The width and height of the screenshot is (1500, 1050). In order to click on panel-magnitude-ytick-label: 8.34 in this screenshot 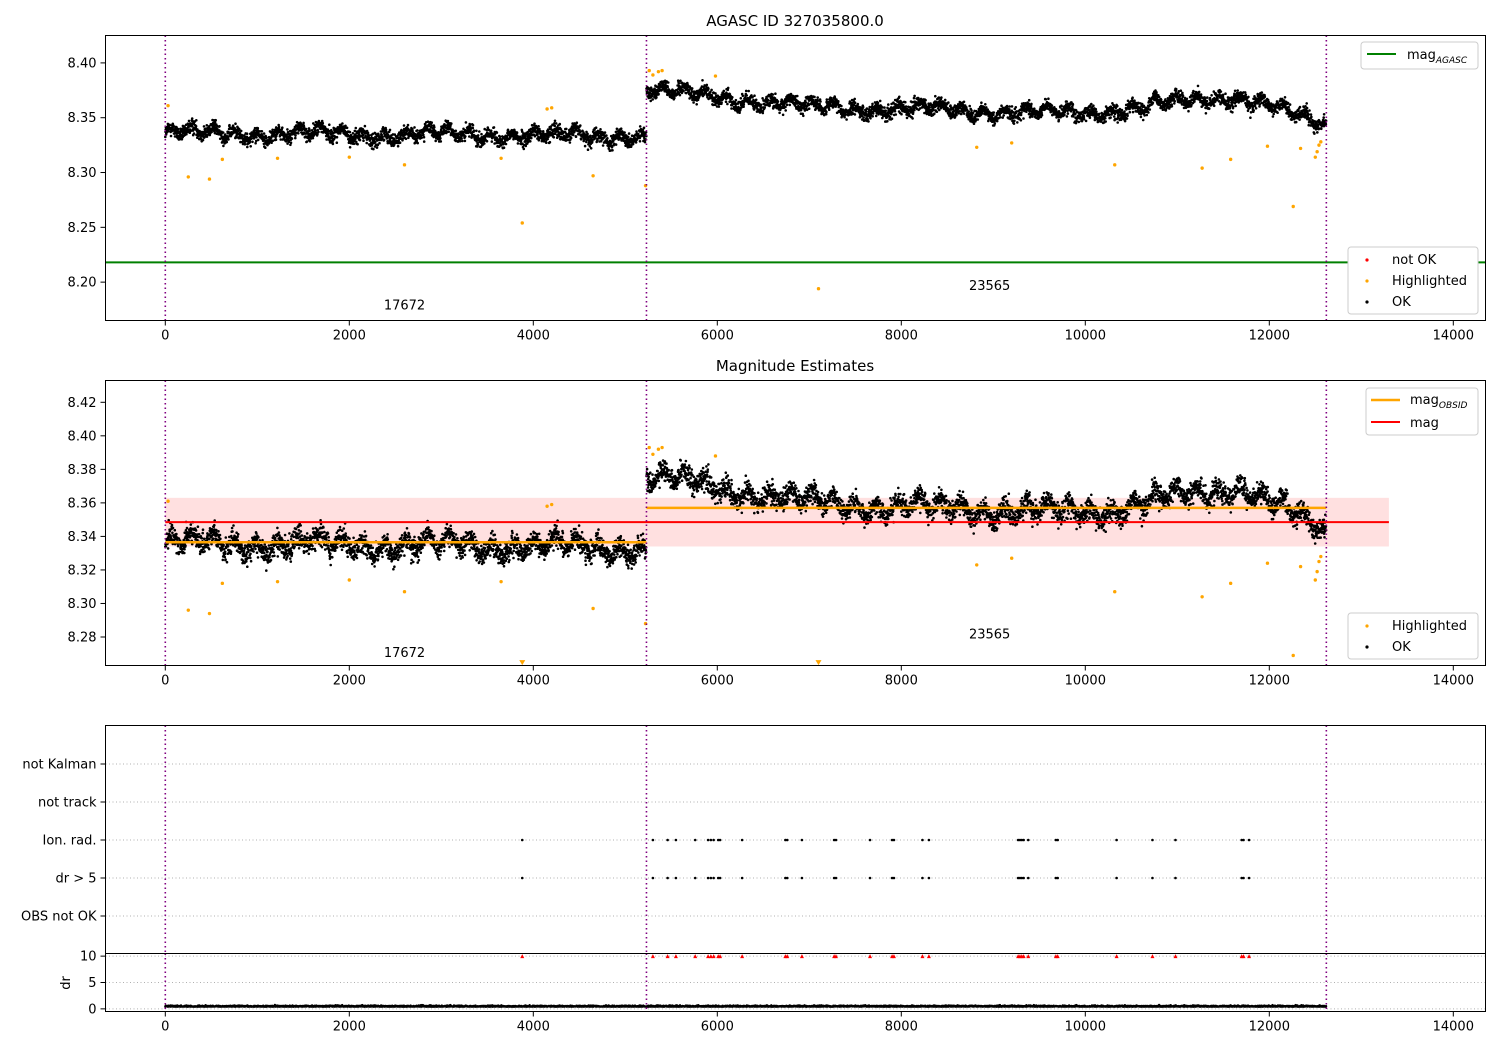, I will do `click(82, 537)`.